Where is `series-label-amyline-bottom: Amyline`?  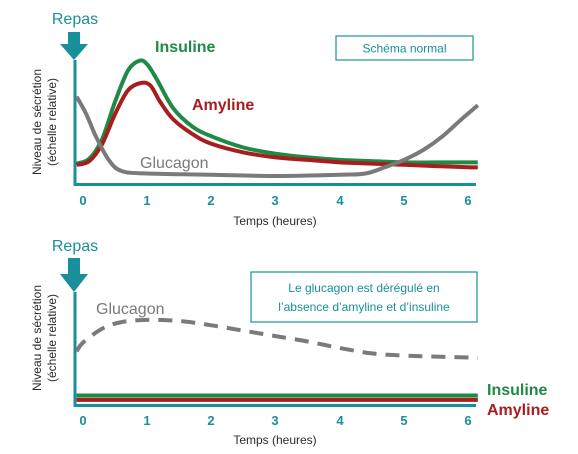 series-label-amyline-bottom: Amyline is located at coordinates (518, 410).